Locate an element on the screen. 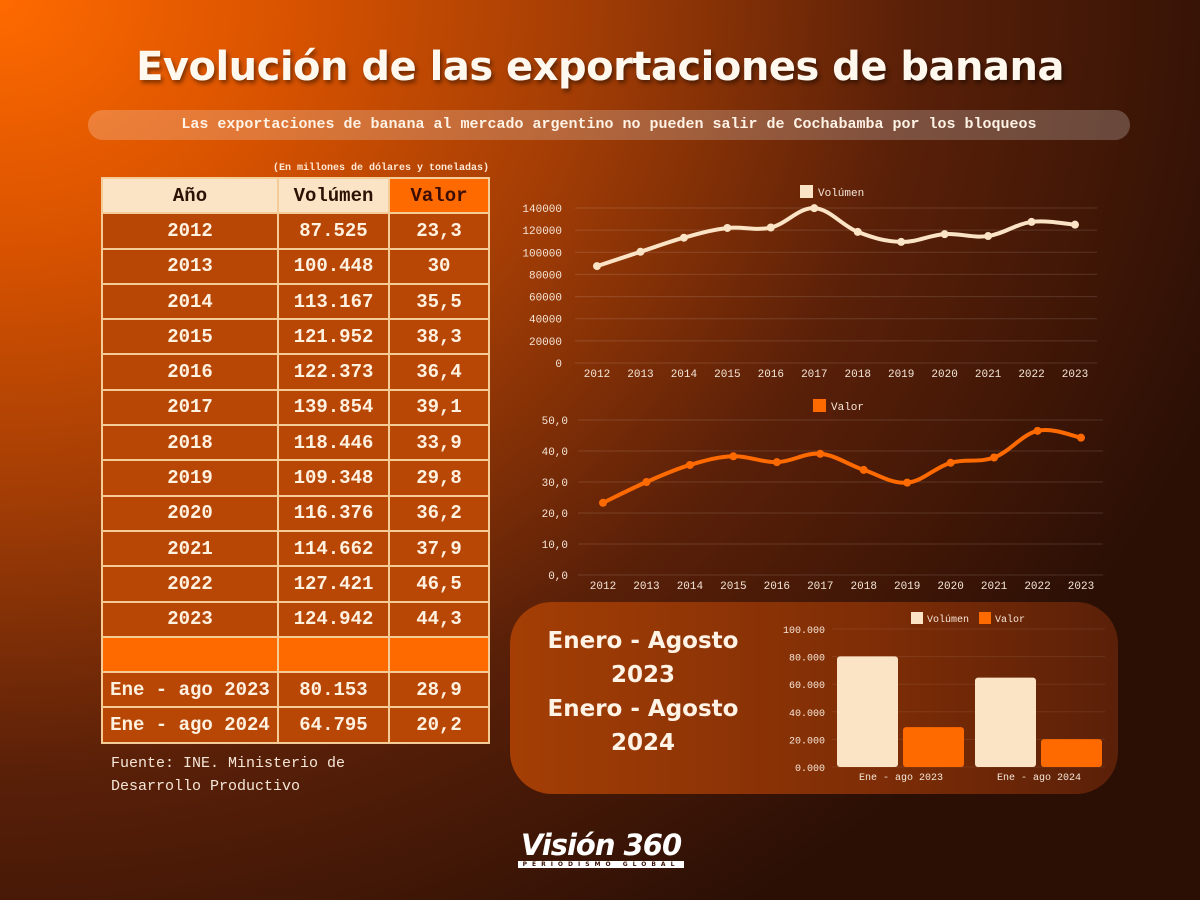 This screenshot has height=900, width=1200. table-caption: (En millones de dólares y toneladas) is located at coordinates (380, 168).